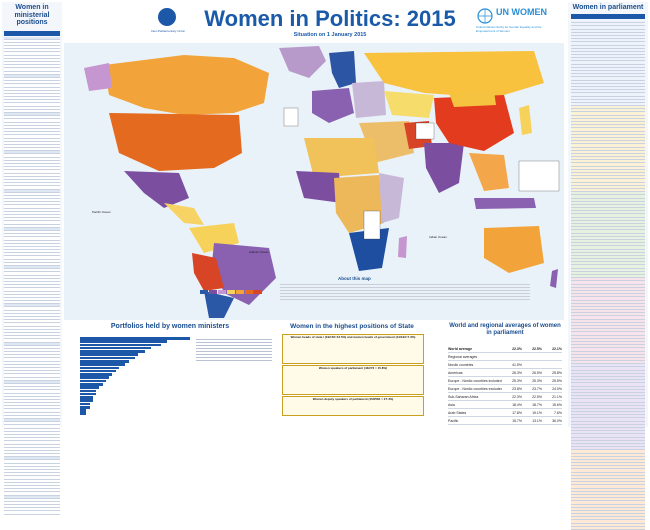 This screenshot has width=650, height=530. I want to click on regional-cell-v2: 18.7%, so click(537, 404).